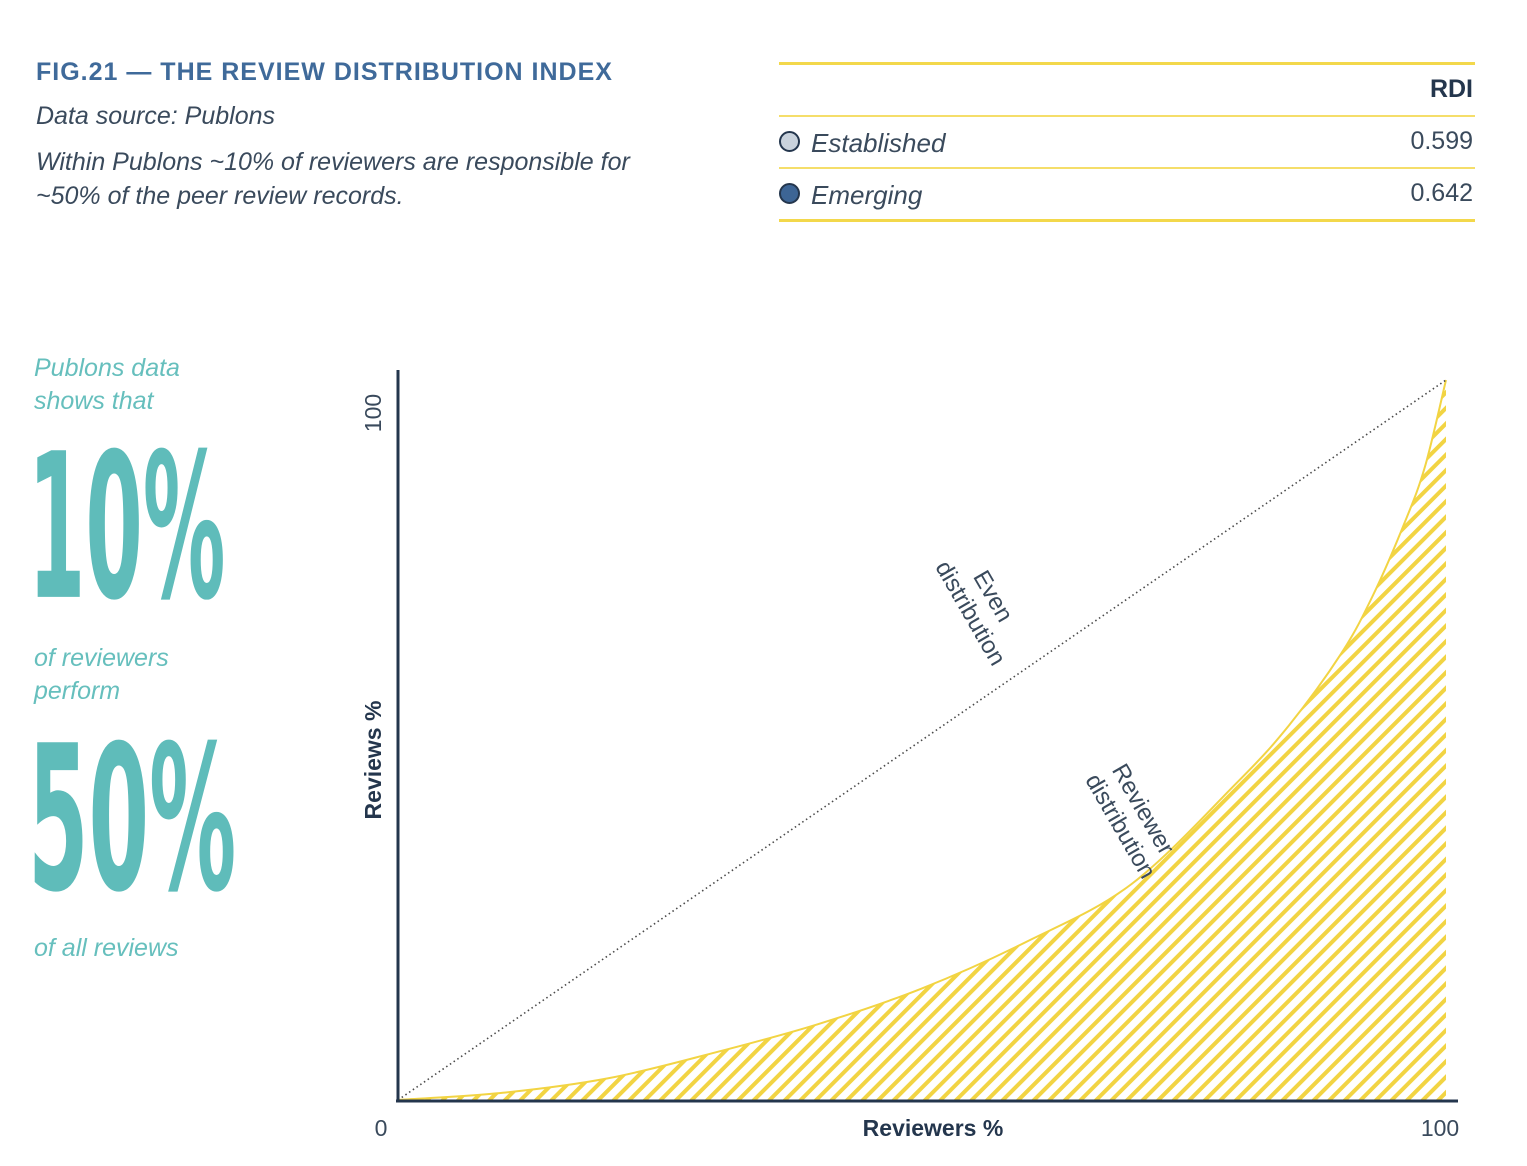 Image resolution: width=1527 pixels, height=1166 pixels. What do you see at coordinates (789, 141) in the screenshot?
I see `established-dot-icon` at bounding box center [789, 141].